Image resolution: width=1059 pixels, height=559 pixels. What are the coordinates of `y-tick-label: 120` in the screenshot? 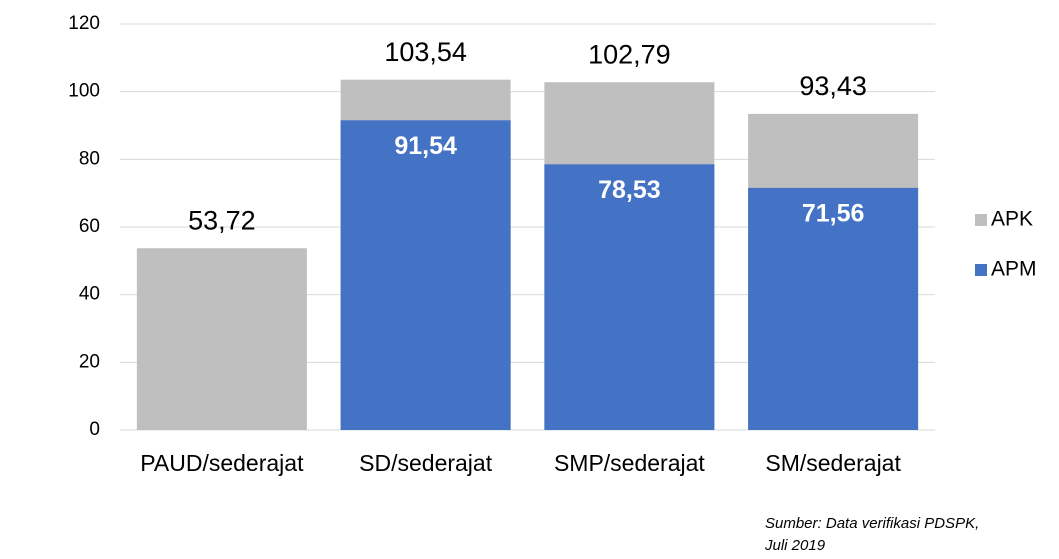 It's located at (84, 23).